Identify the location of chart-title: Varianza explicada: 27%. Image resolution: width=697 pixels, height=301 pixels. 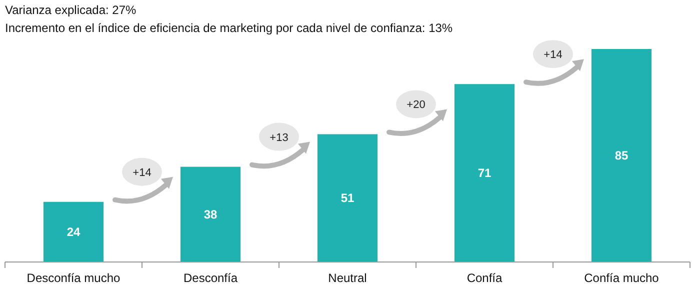
(71, 10).